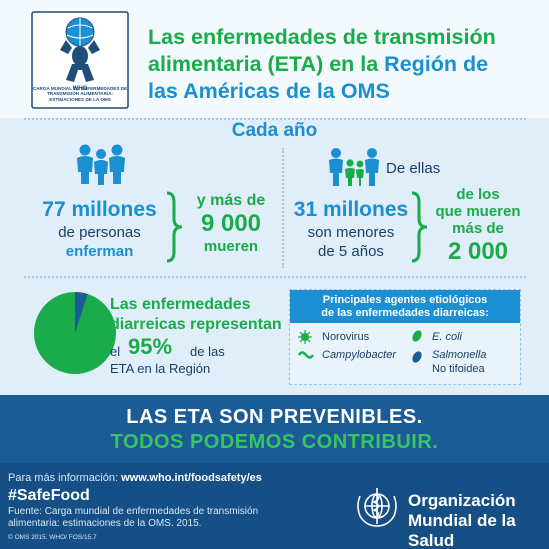 This screenshot has height=549, width=549. Describe the element at coordinates (269, 91) in the screenshot. I see `title-line3: las Américas de la OMS` at that location.